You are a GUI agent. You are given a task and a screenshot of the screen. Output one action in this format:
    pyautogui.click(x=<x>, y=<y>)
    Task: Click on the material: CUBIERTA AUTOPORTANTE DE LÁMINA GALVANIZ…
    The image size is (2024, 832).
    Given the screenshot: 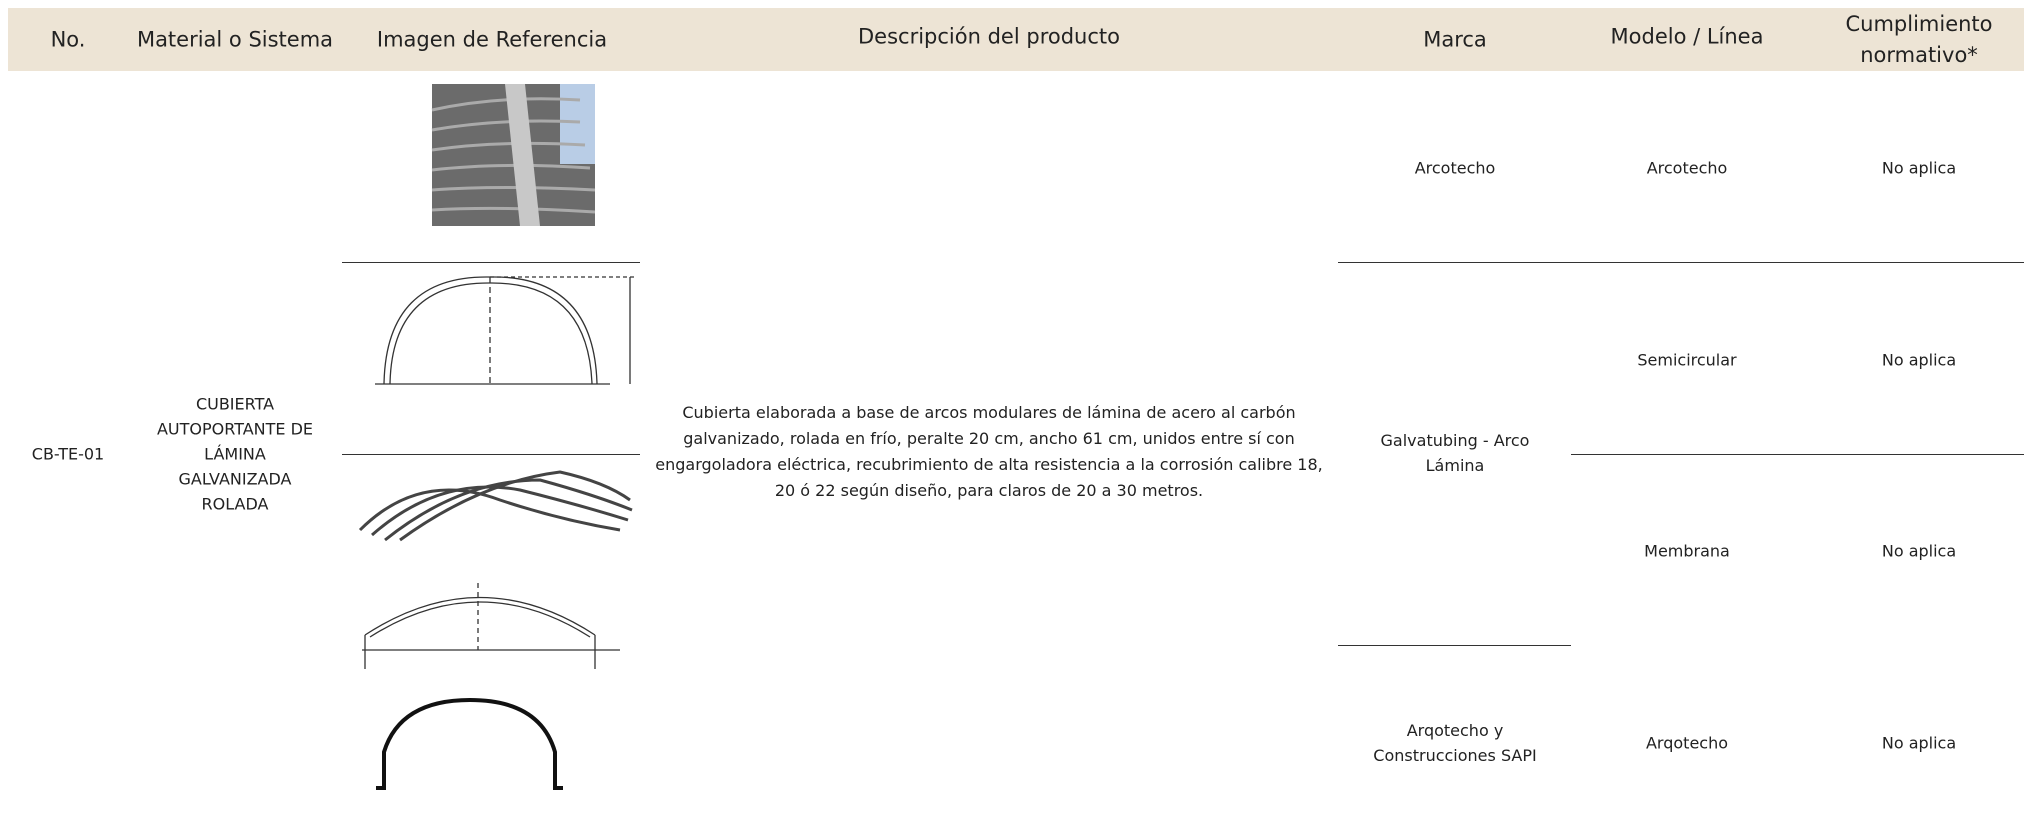 What is the action you would take?
    pyautogui.click(x=235, y=454)
    